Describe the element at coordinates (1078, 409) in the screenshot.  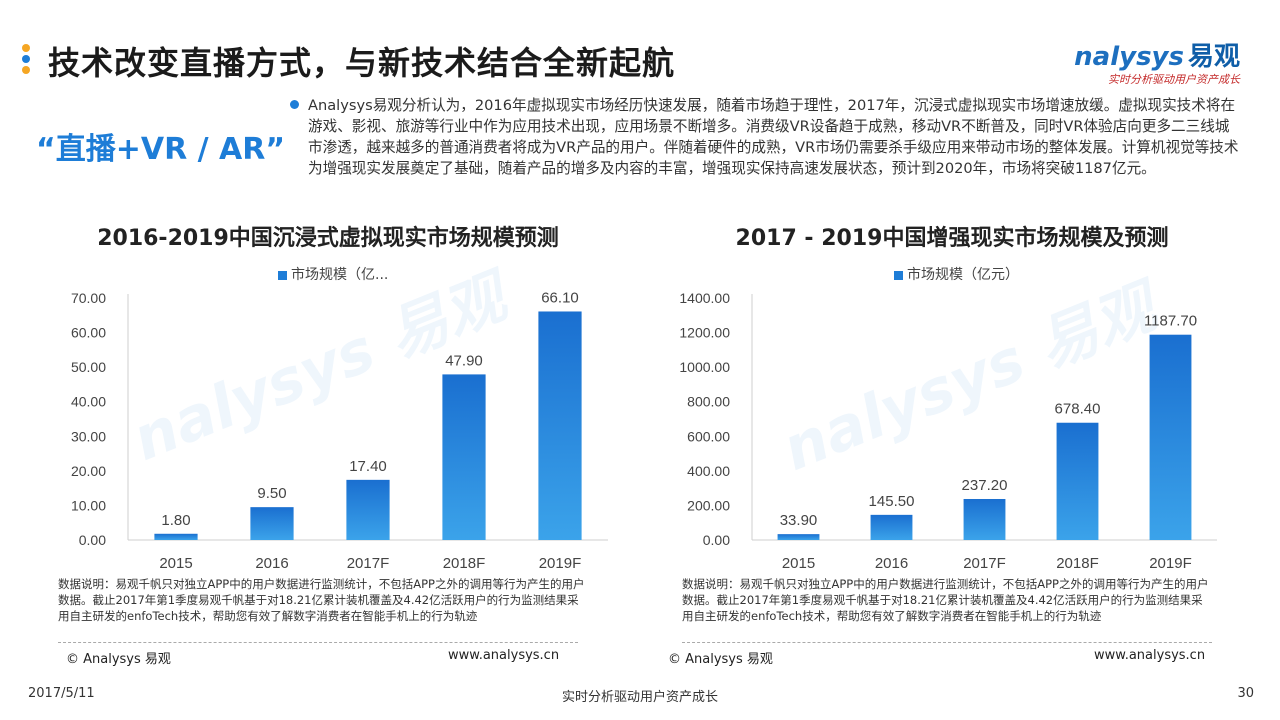
I see `data-label: 678.40` at that location.